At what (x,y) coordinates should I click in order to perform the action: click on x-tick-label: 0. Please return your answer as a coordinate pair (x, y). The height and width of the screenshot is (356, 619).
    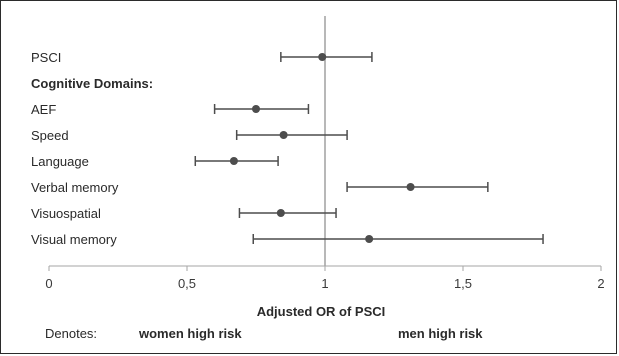
    Looking at the image, I should click on (48, 283).